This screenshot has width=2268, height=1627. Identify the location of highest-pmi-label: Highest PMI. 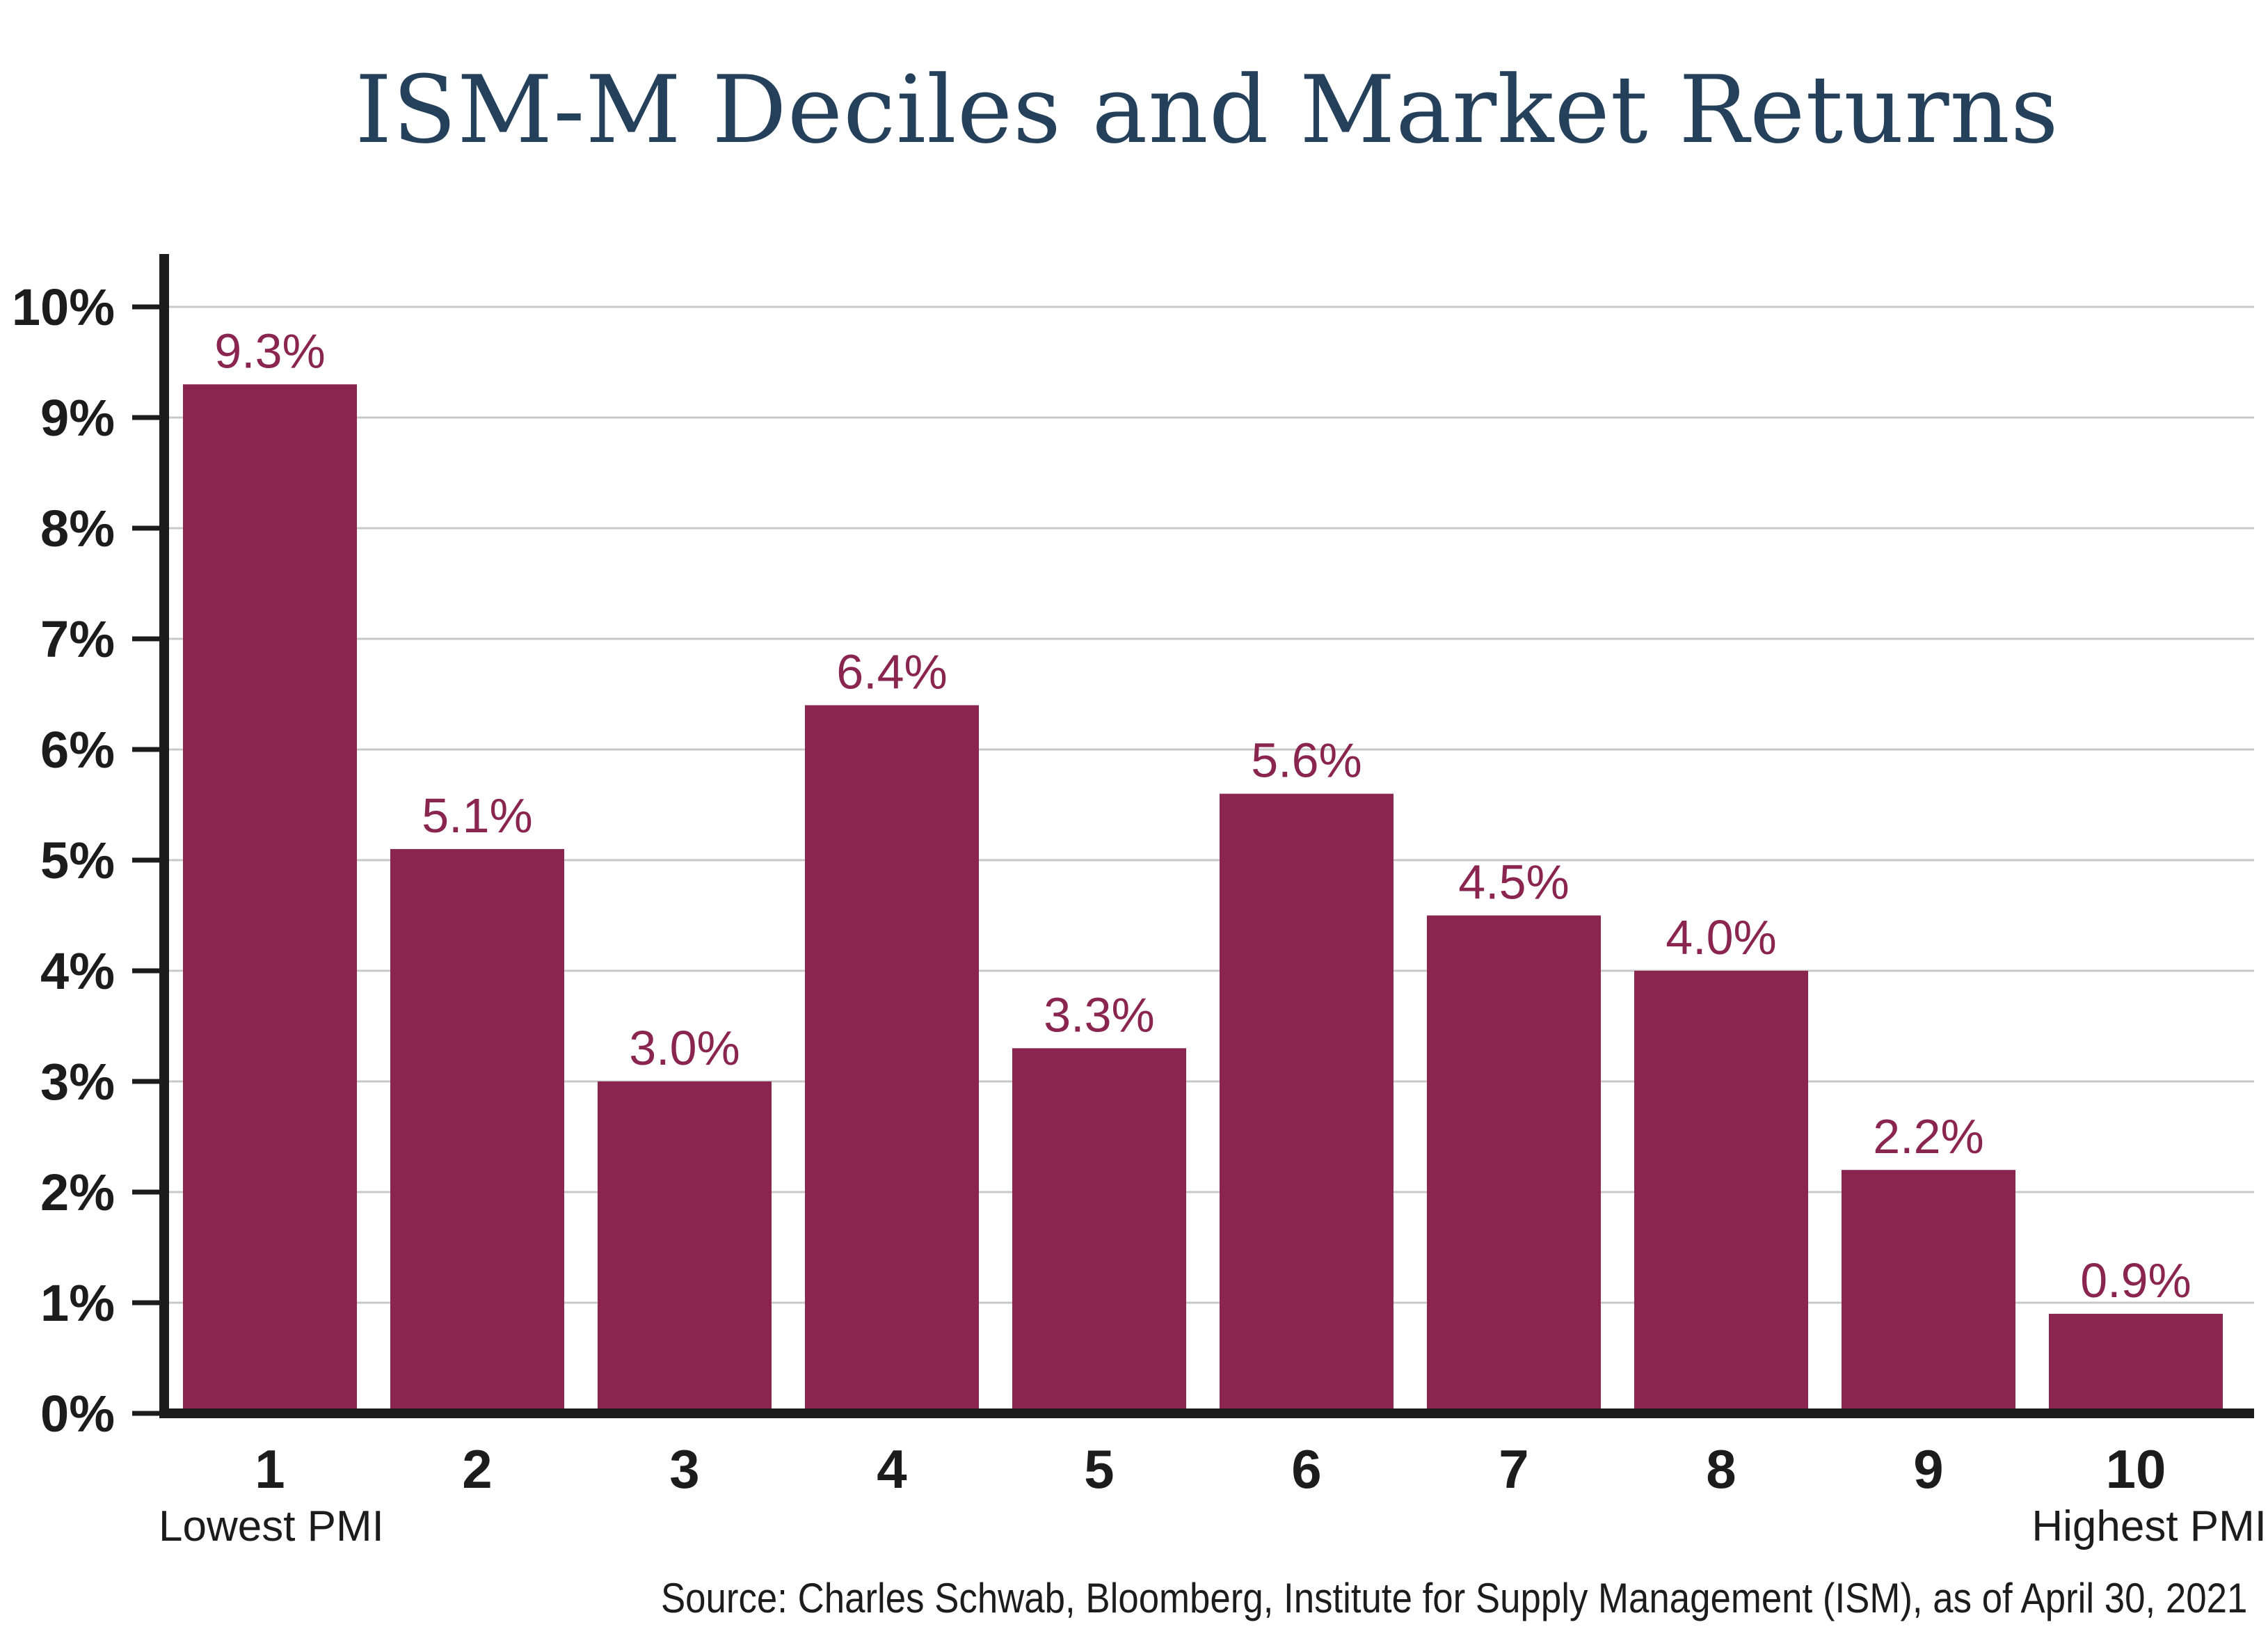
(2149, 1526).